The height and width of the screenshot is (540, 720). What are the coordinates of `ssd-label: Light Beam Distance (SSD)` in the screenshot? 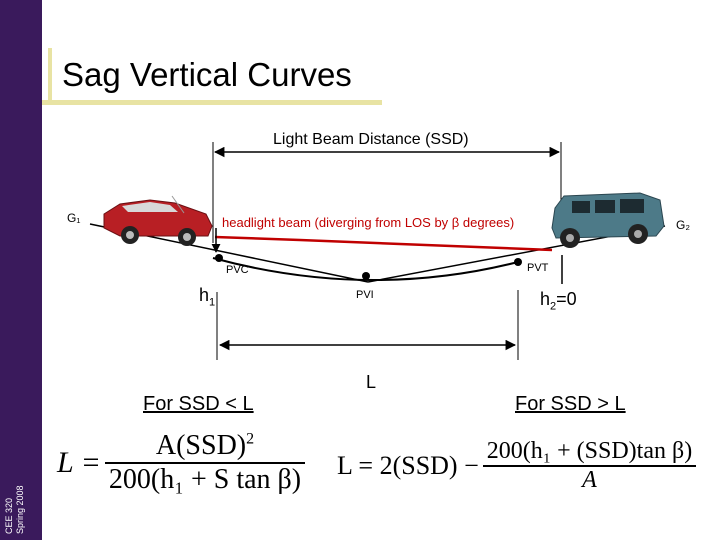 It's located at (371, 139).